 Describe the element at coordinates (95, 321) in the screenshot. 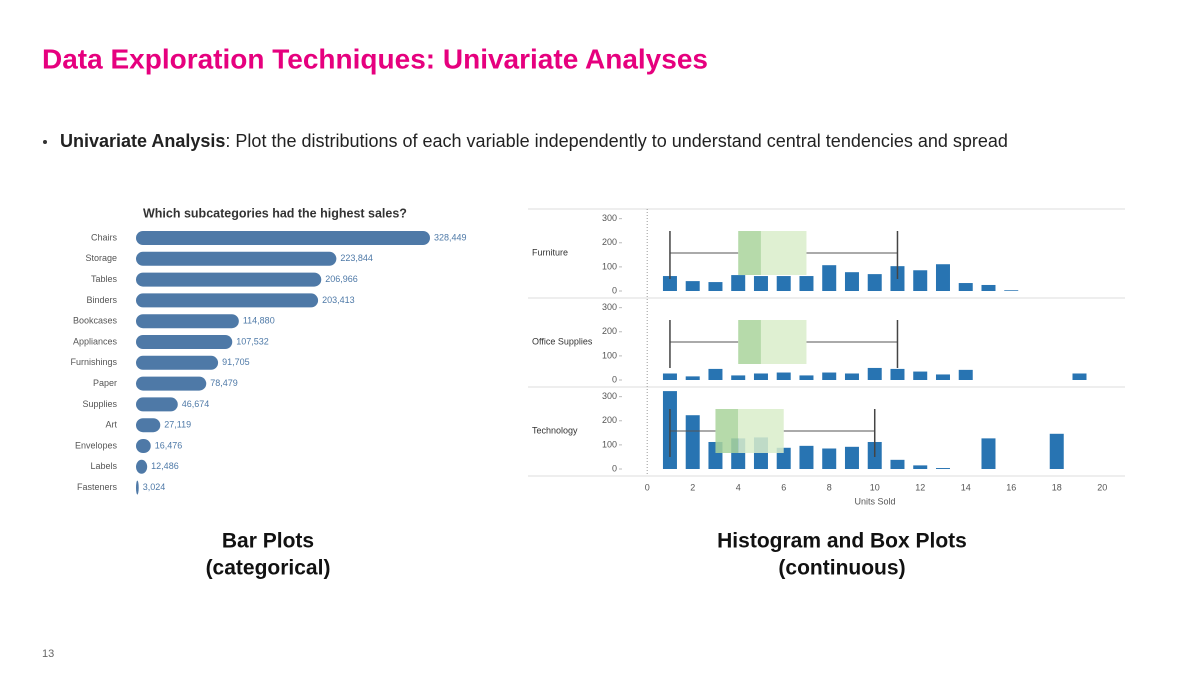

I see `category-label: Bookcases` at that location.